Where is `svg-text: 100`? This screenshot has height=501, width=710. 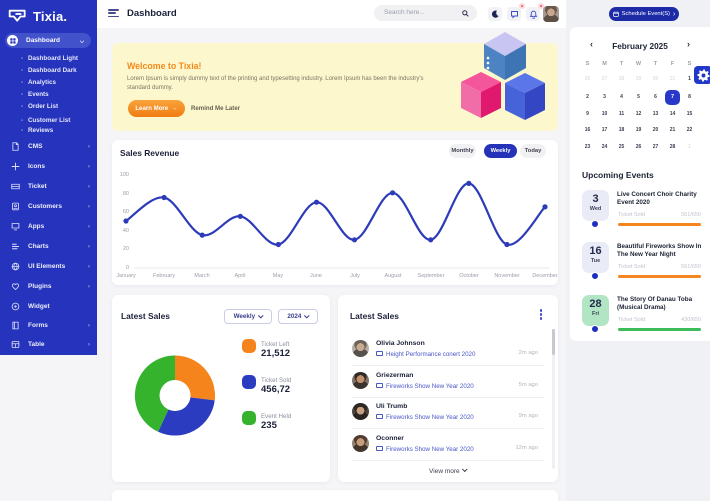
svg-text: 100 is located at coordinates (124, 175).